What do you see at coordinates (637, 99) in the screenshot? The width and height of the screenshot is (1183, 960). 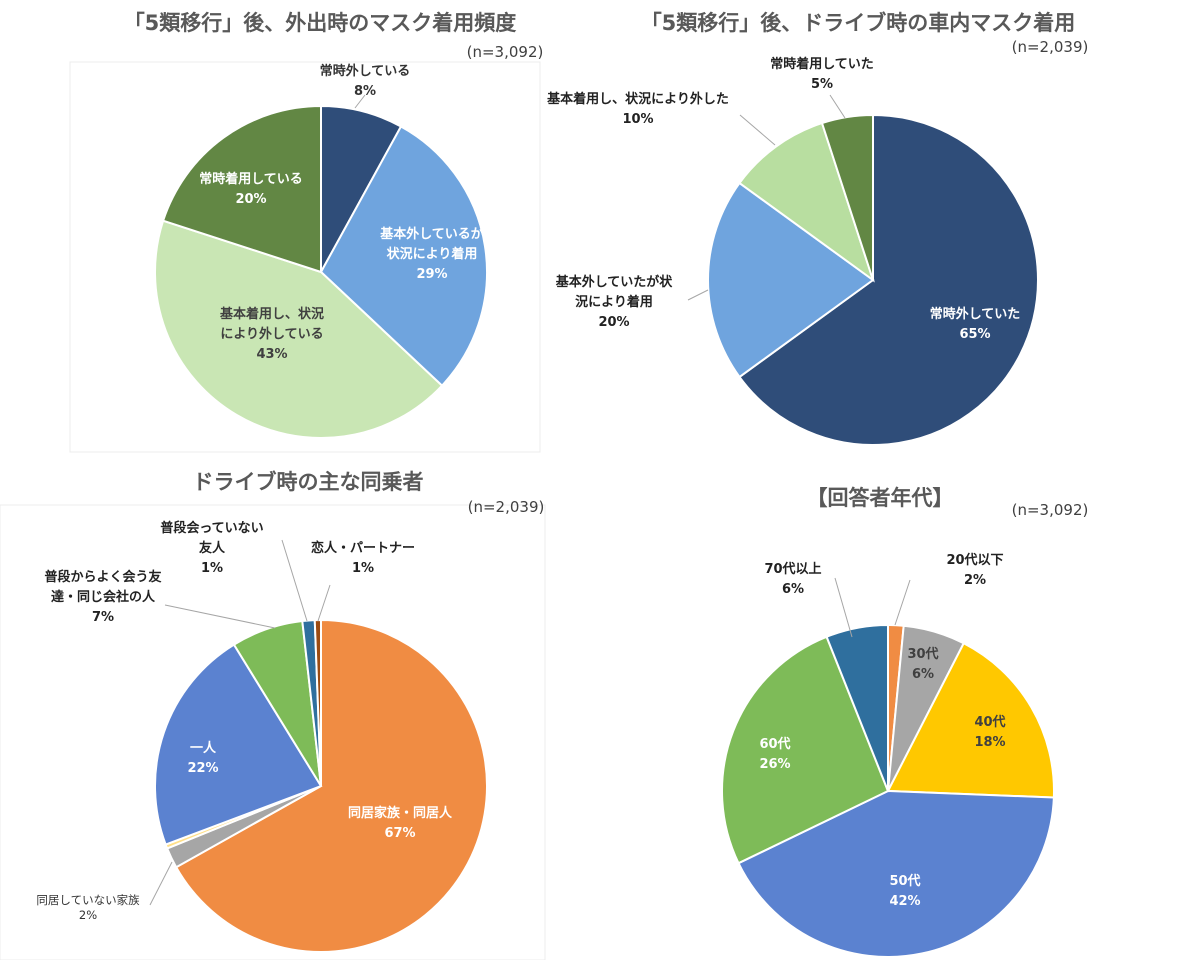 I see `slice-name: 基本着用し、状況により外した` at bounding box center [637, 99].